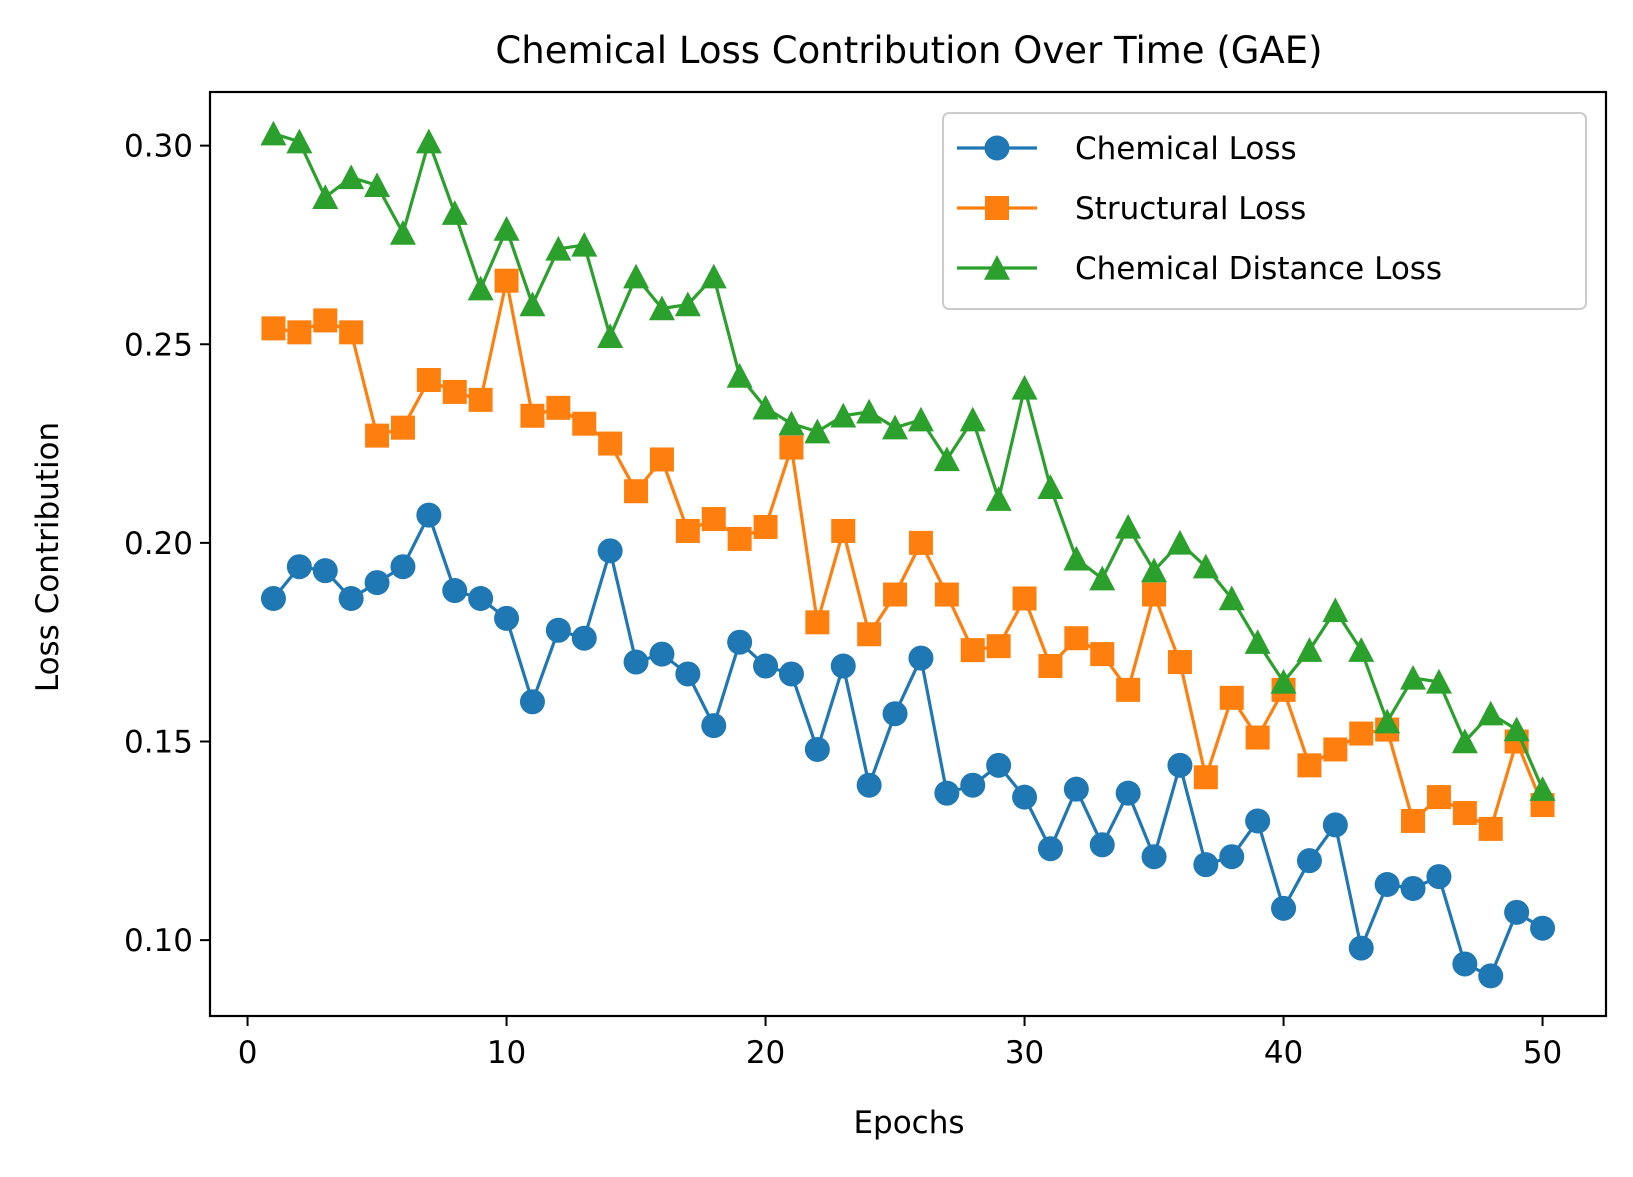 Image resolution: width=1633 pixels, height=1177 pixels. I want to click on legend-box, so click(1264, 211).